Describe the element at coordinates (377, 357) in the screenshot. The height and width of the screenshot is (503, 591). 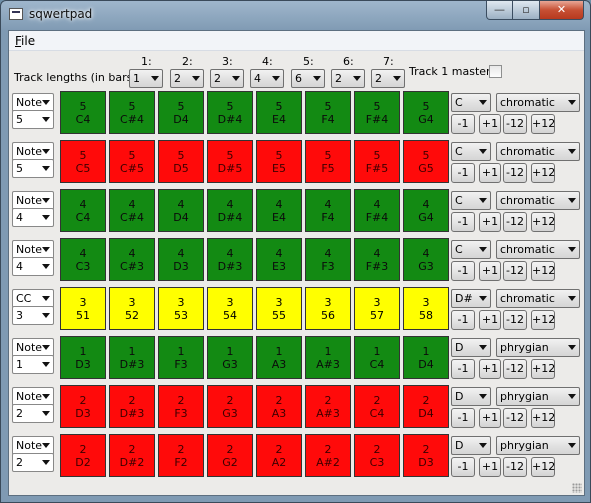
I see `pad-cell: 1 C4` at that location.